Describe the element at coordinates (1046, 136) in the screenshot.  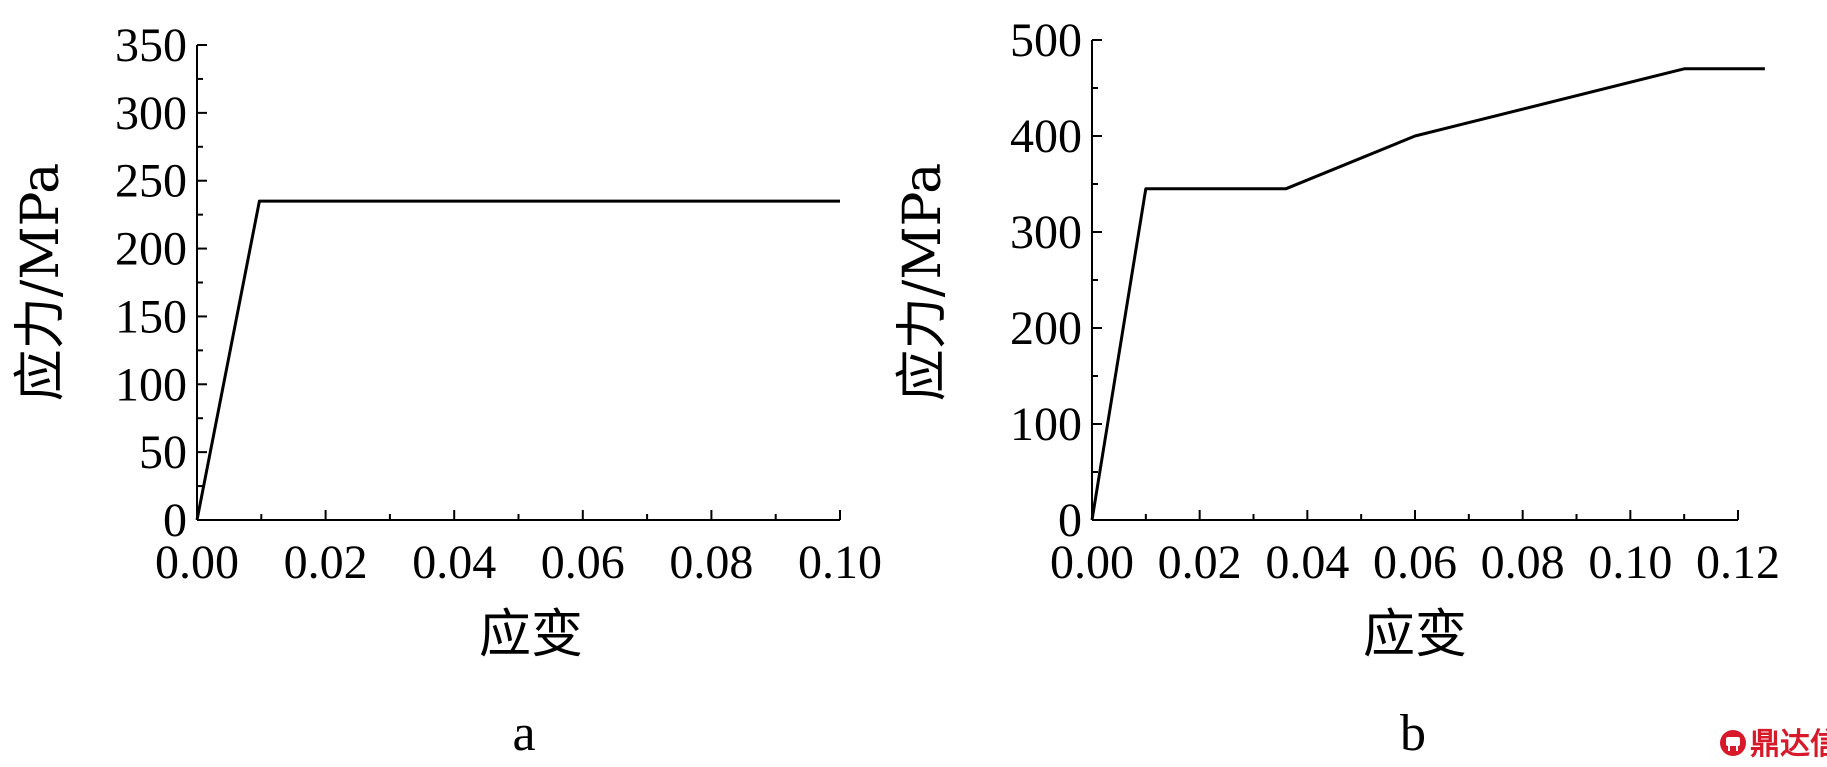
I see `y-tick-label: 400` at that location.